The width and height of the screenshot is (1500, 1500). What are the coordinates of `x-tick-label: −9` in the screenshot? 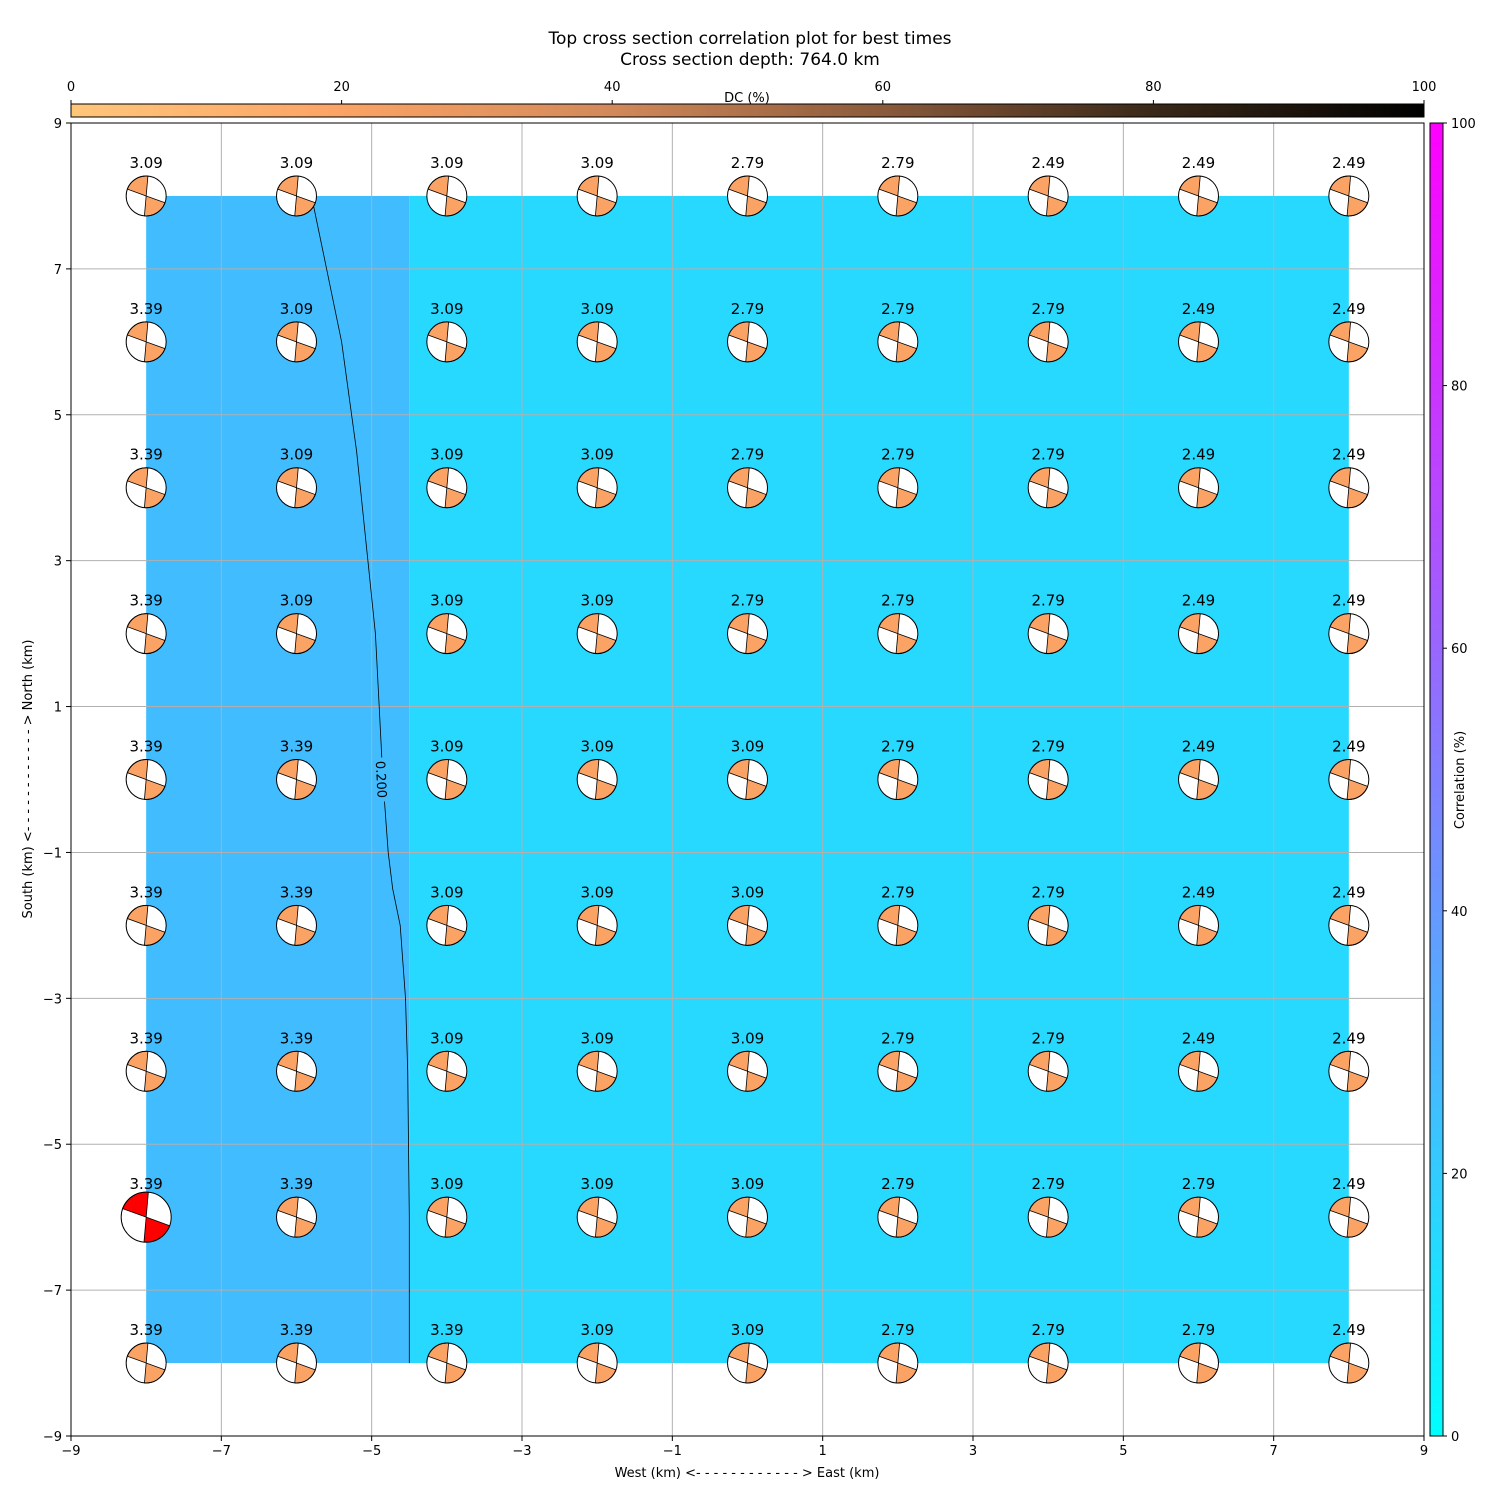 It's located at (70, 1451).